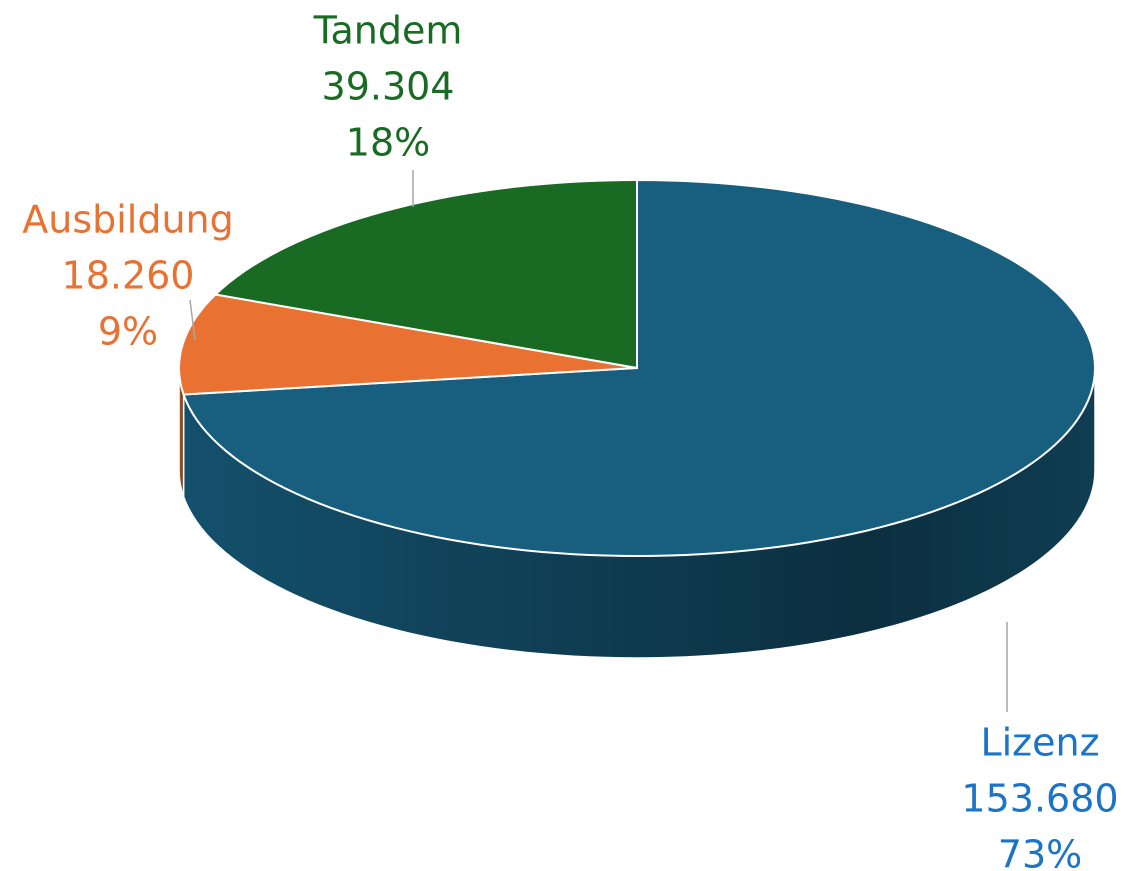  I want to click on leader-line, so click(192, 320).